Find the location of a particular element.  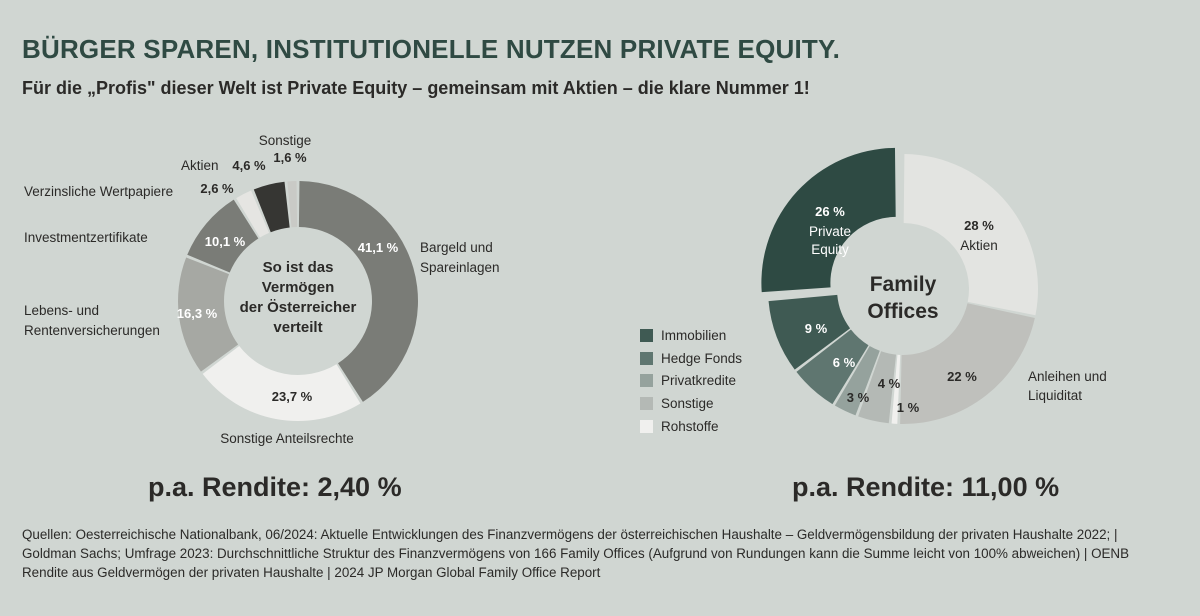

center-label-austria: Vermögen is located at coordinates (298, 287).